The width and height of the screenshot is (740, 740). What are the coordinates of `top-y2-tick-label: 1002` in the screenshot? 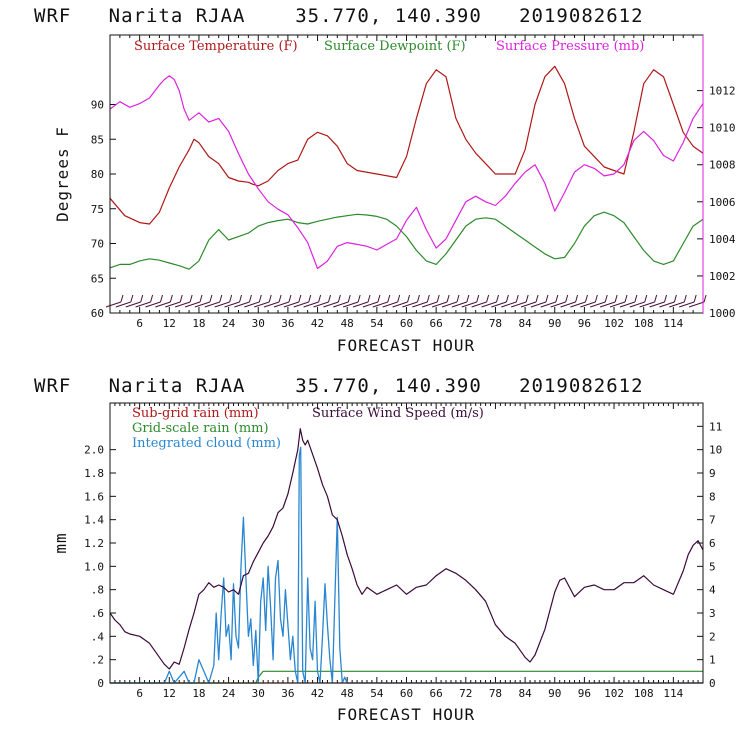 It's located at (722, 276).